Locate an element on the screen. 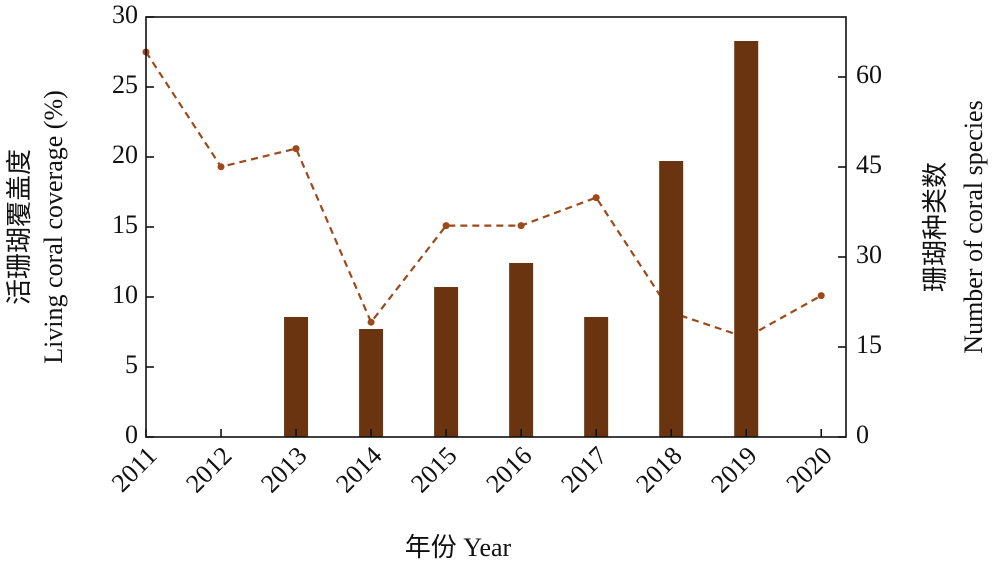  x-tick-label: 2015 is located at coordinates (433, 469).